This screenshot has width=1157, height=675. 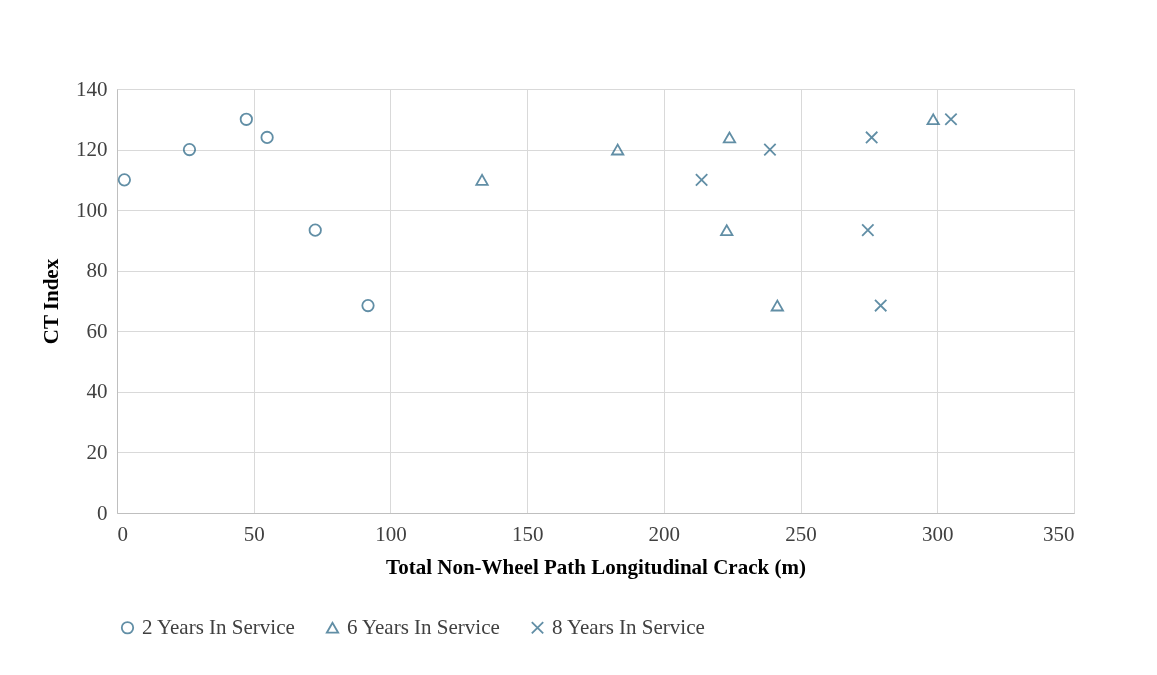 I want to click on x-axis-title: Total Non-Wheel Path Longitudinal Crack (m), so click(x=596, y=566).